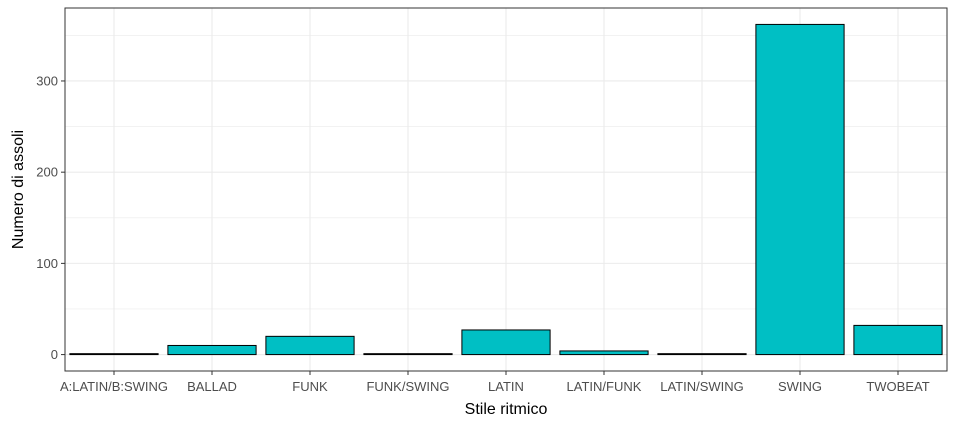 This screenshot has height=426, width=957. Describe the element at coordinates (604, 386) in the screenshot. I see `x-tick-label: LATIN/FUNK` at that location.